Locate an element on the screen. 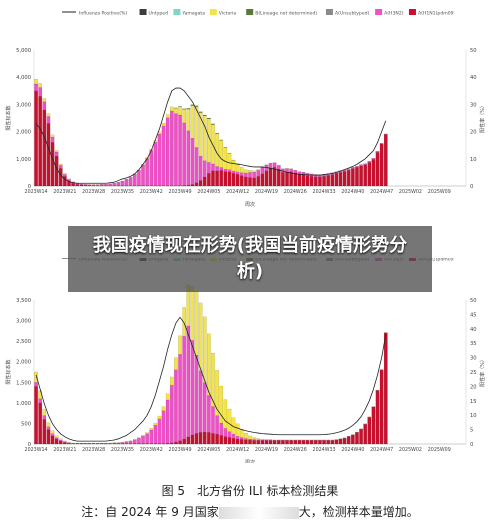 The image size is (500, 522). x-tick-label: 2024W05 is located at coordinates (208, 450).